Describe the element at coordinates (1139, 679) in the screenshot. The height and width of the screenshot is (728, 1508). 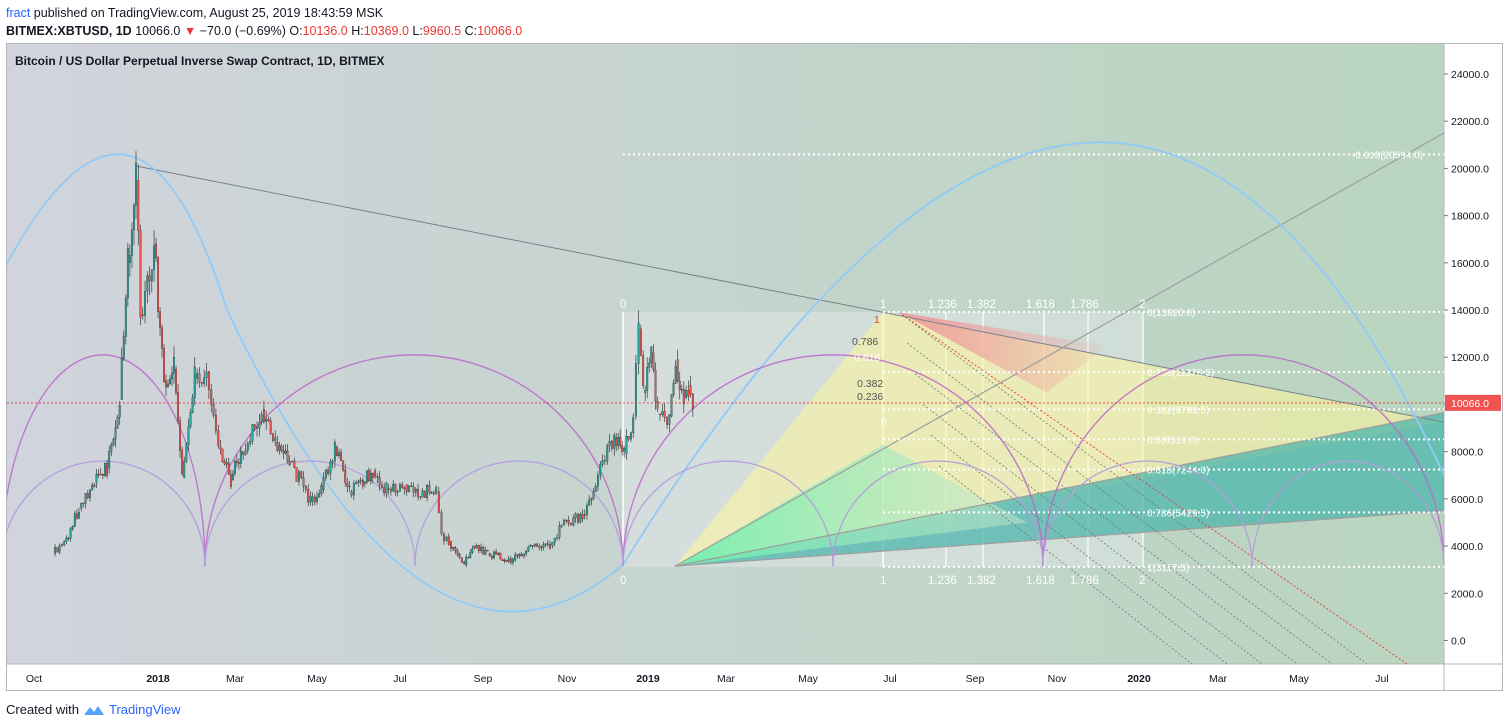
I see `x-tick-label: 2020` at that location.